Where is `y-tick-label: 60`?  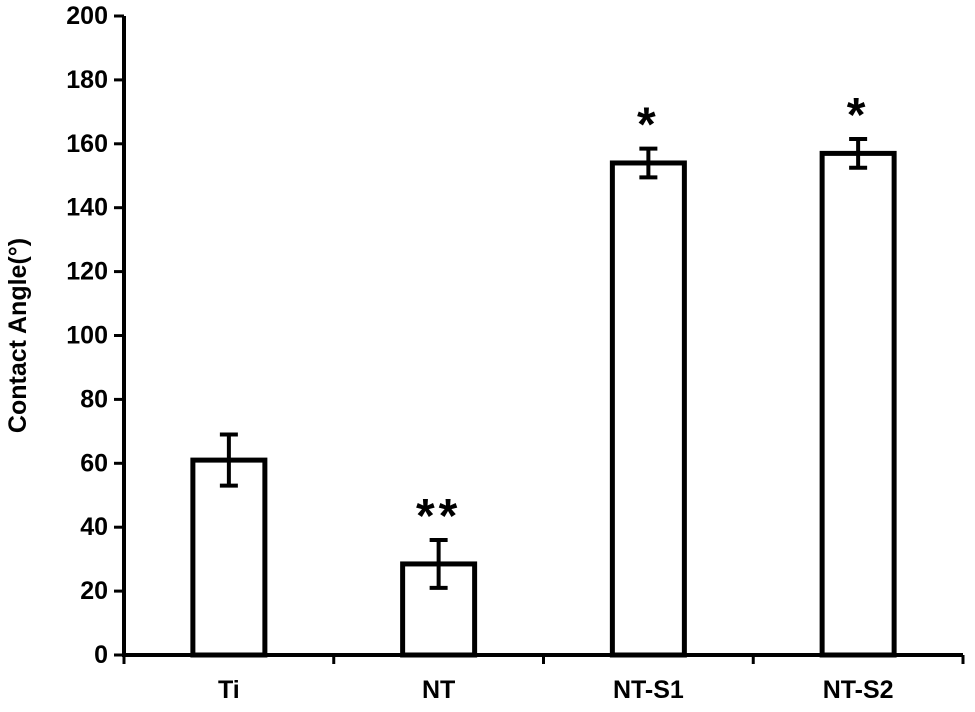 y-tick-label: 60 is located at coordinates (94, 463).